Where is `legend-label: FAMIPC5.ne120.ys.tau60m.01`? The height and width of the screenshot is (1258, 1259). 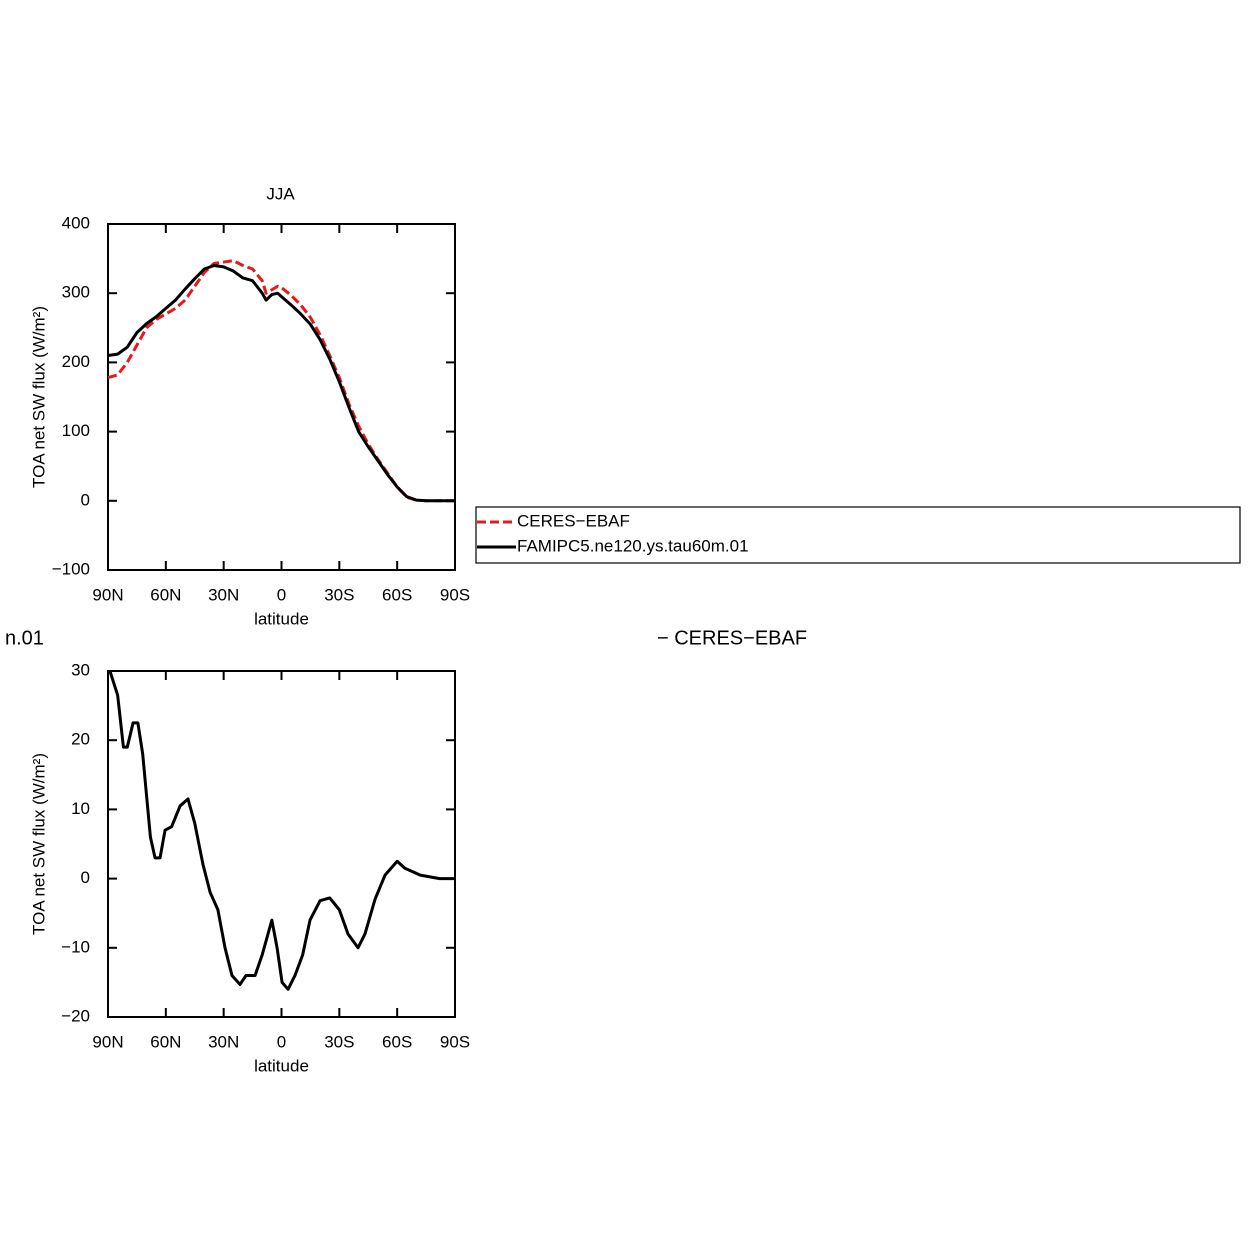 legend-label: FAMIPC5.ne120.ys.tau60m.01 is located at coordinates (633, 545).